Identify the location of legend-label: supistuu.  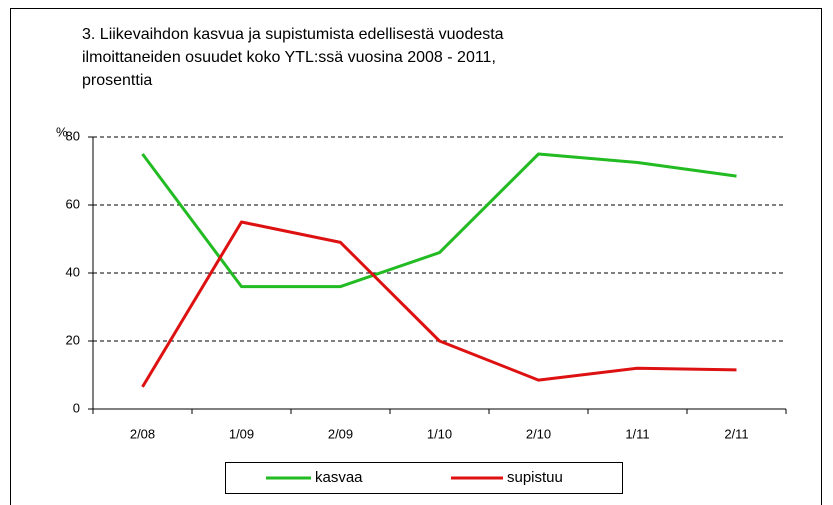
(535, 477).